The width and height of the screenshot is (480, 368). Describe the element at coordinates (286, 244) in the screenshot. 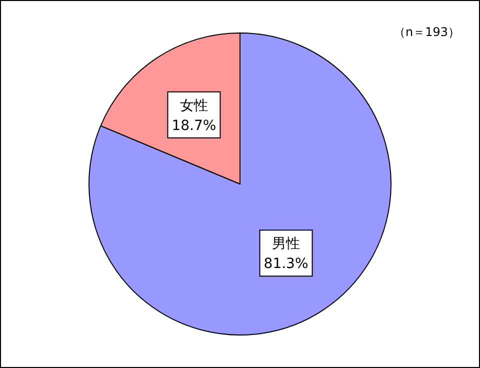

I see `slice-label: 男性` at that location.